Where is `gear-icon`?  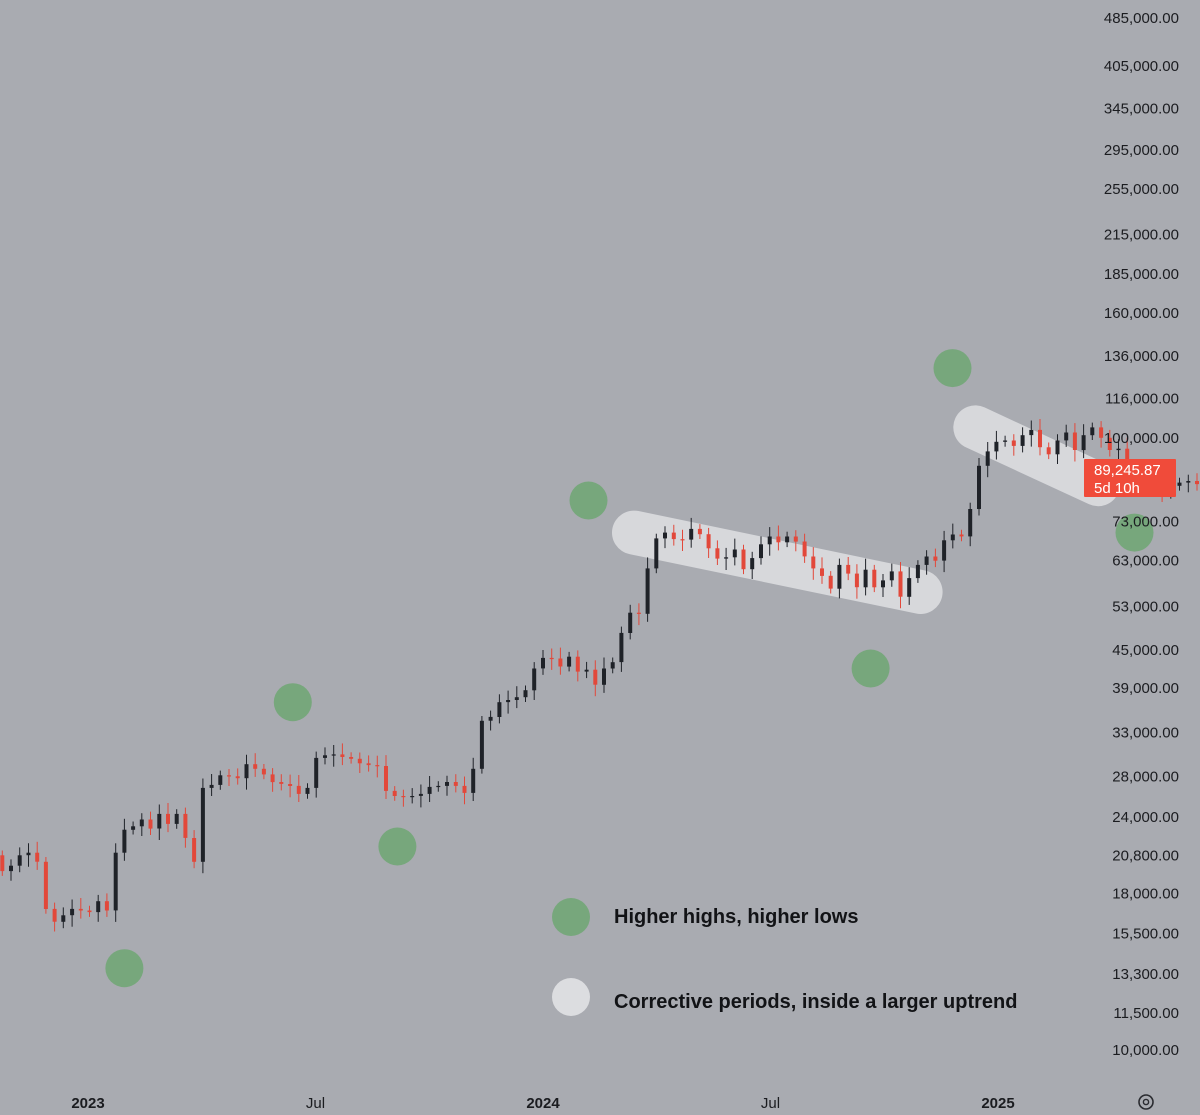 gear-icon is located at coordinates (1146, 1102).